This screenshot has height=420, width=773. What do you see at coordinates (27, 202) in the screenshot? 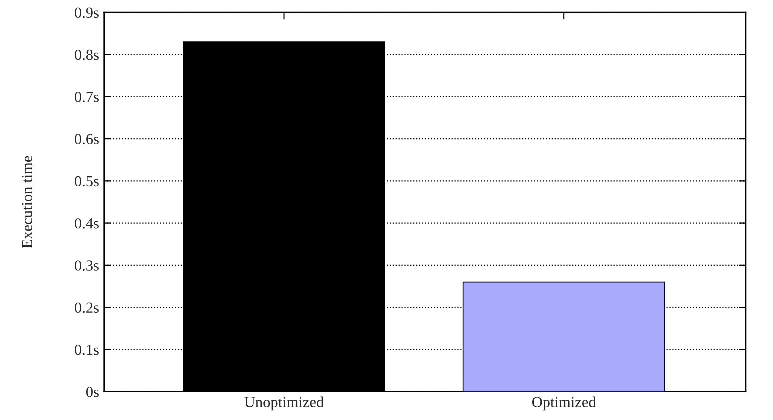
I see `y-axis-title: Execution time` at bounding box center [27, 202].